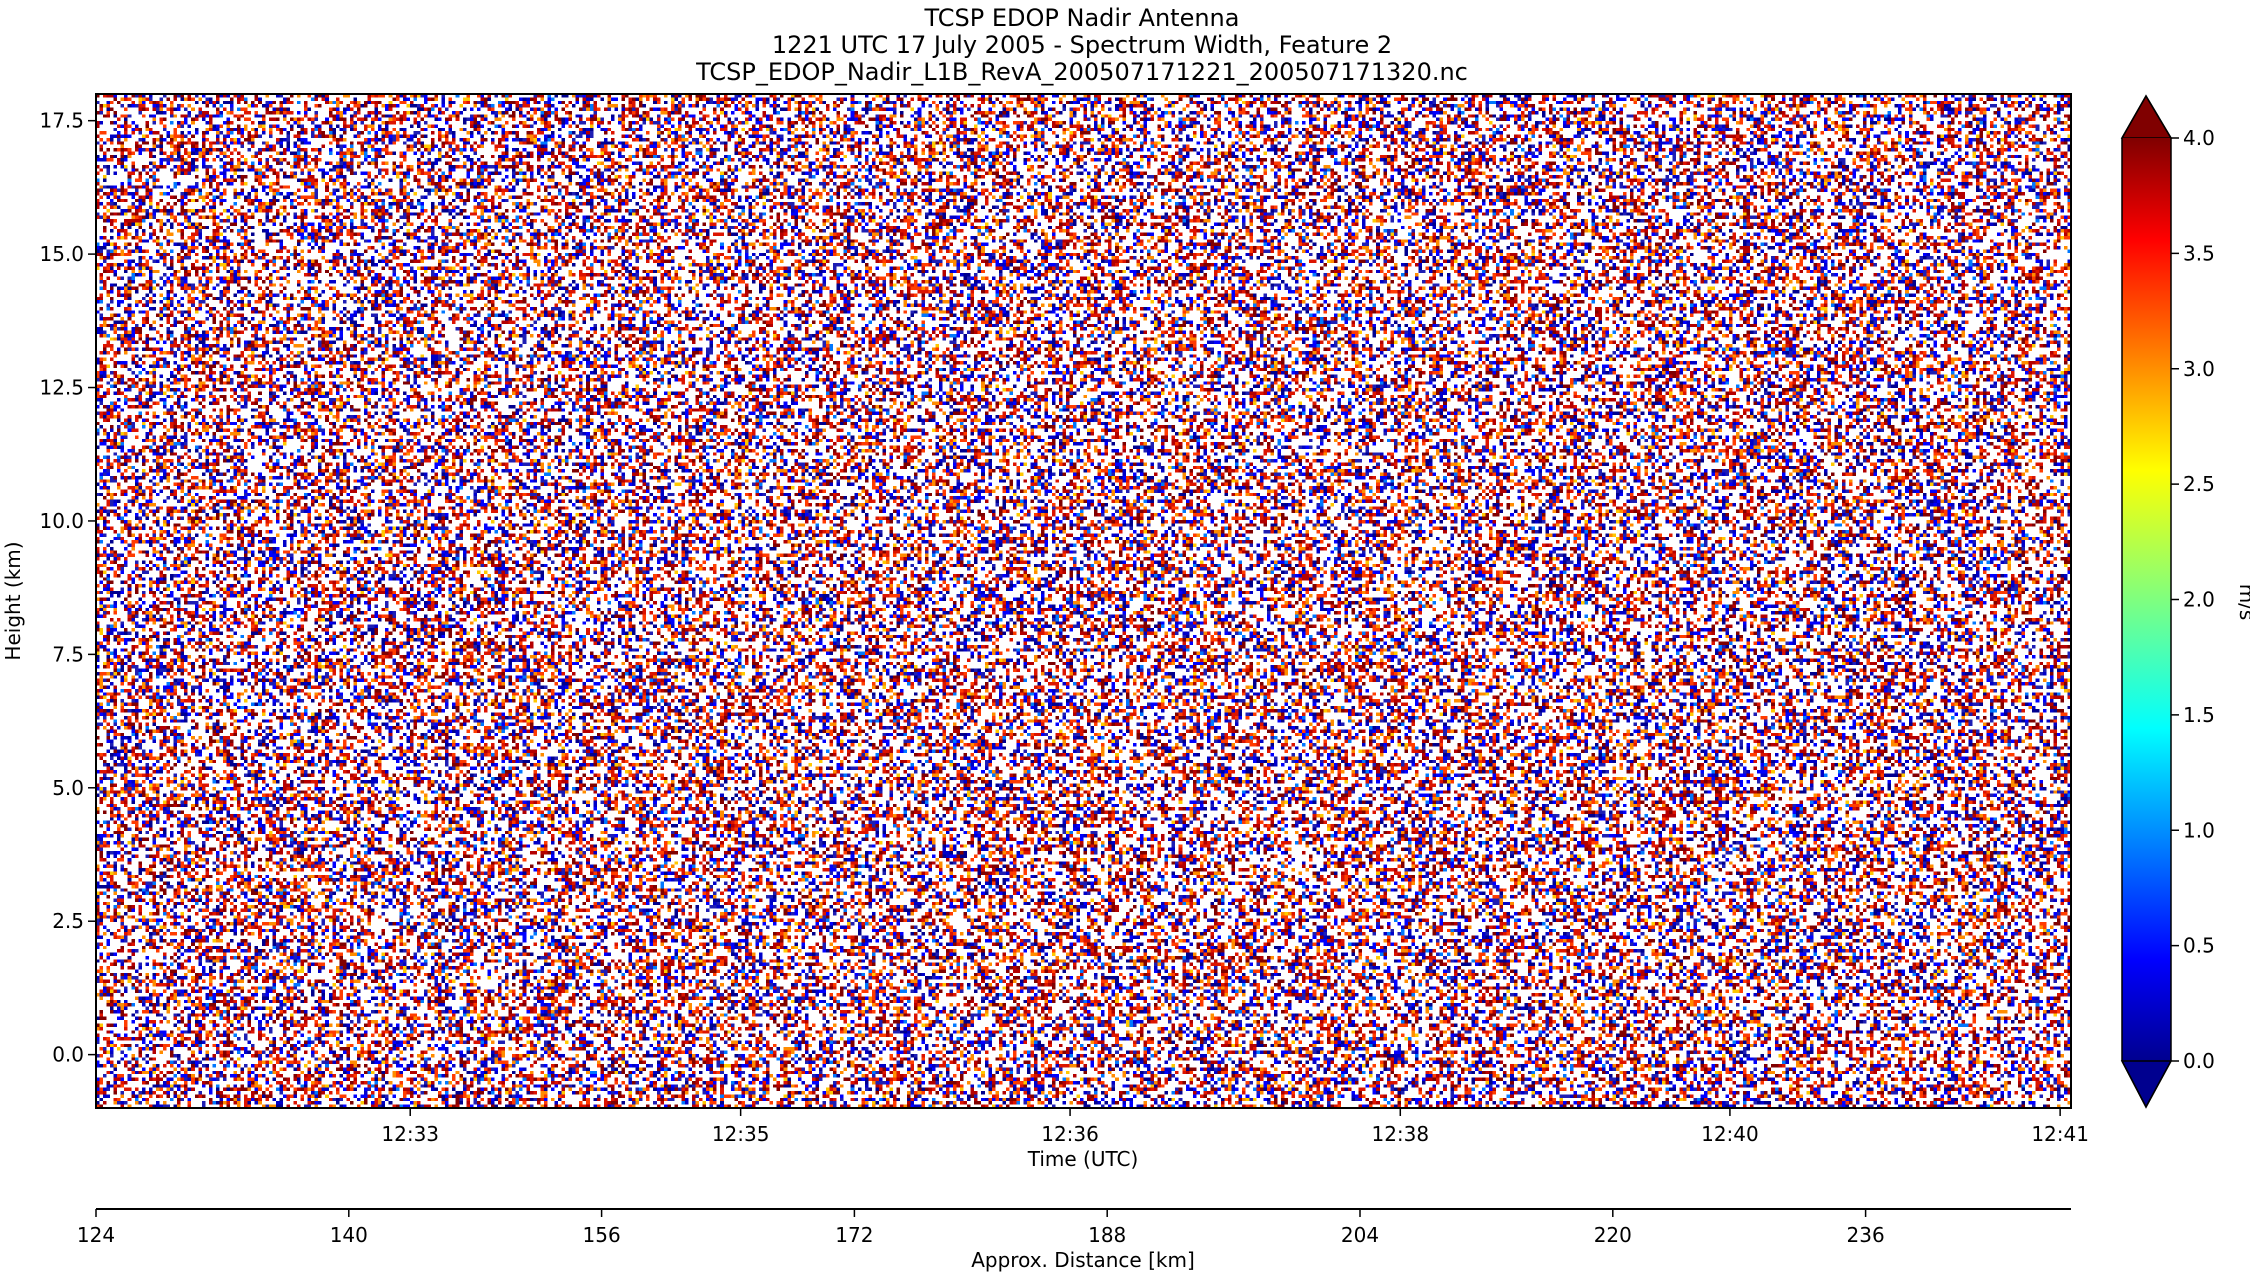  What do you see at coordinates (1107, 1235) in the screenshot?
I see `distance-tick-label: 188` at bounding box center [1107, 1235].